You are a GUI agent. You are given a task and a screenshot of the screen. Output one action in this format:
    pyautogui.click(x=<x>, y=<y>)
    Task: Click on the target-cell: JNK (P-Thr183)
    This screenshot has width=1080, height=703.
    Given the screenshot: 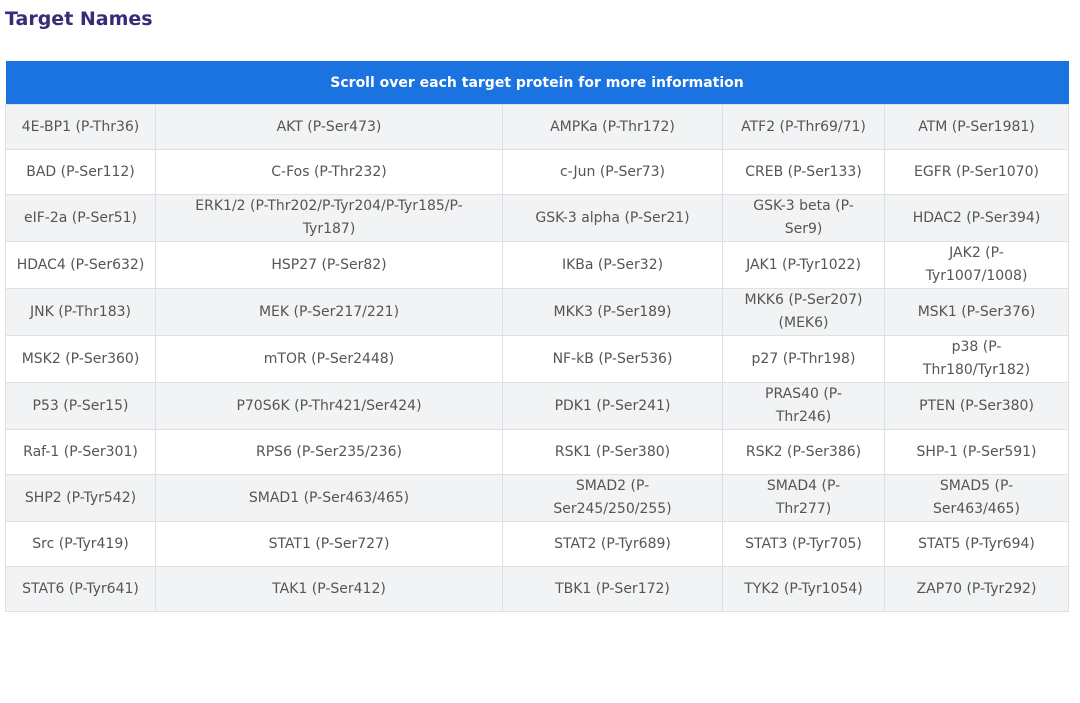 What is the action you would take?
    pyautogui.click(x=80, y=312)
    